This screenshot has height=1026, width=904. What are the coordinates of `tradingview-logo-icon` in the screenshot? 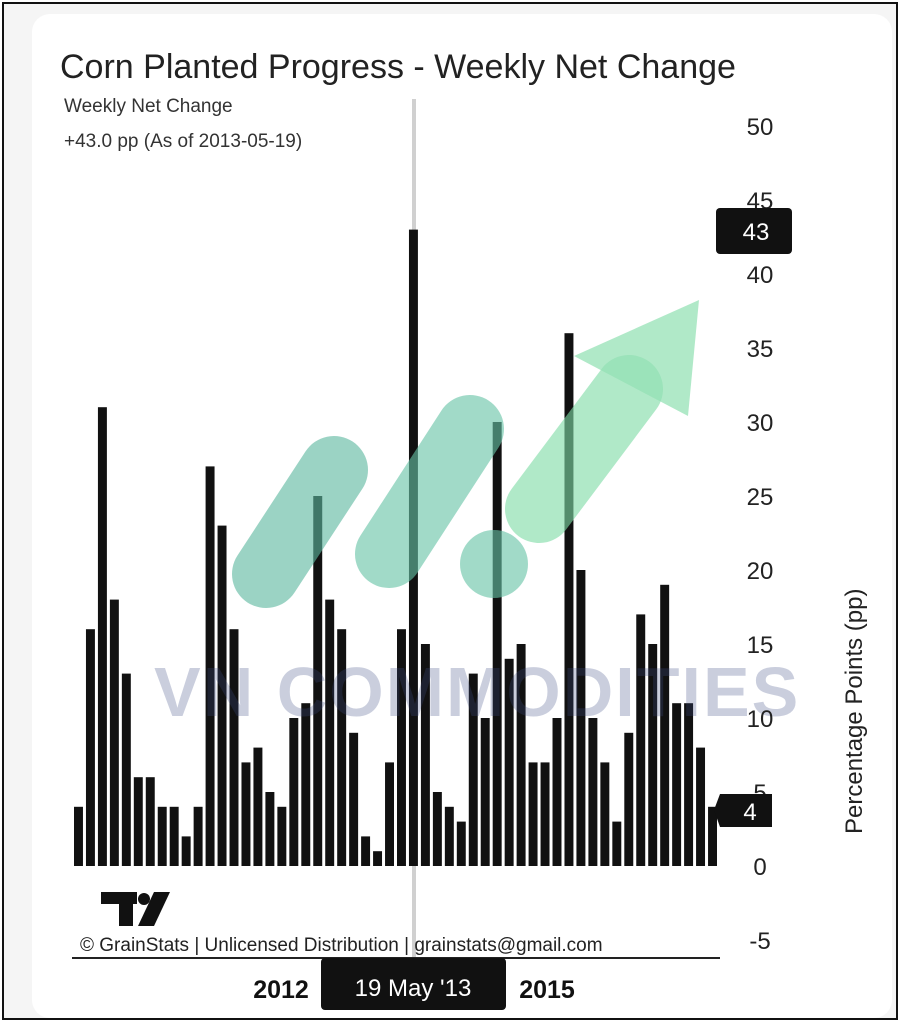 It's located at (135, 909).